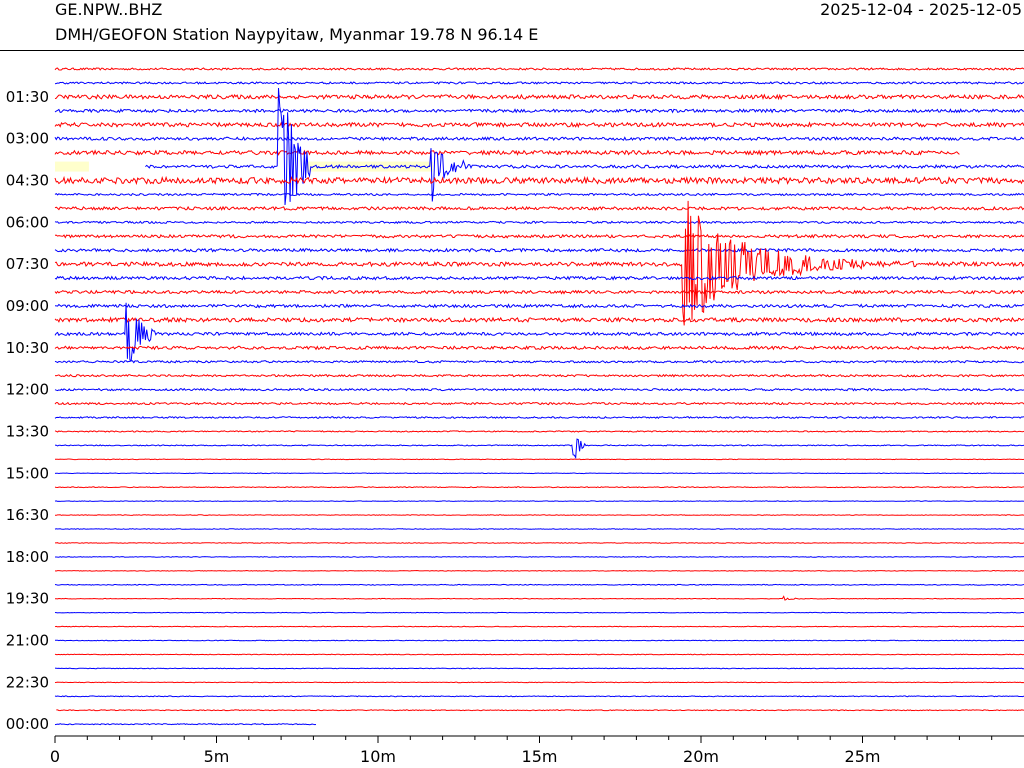 Image resolution: width=1024 pixels, height=768 pixels. Describe the element at coordinates (27, 641) in the screenshot. I see `y-tick-label: 21:00` at that location.